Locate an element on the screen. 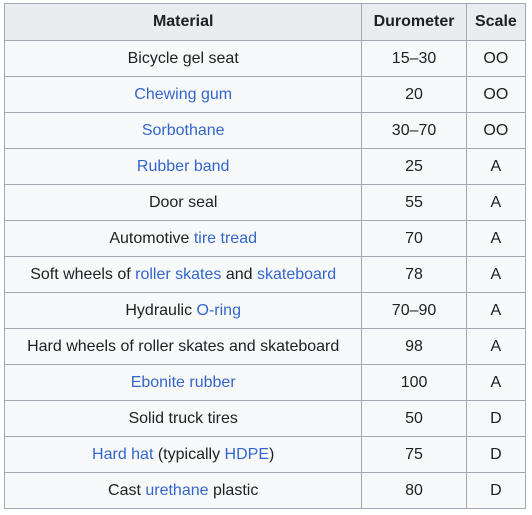 This screenshot has width=532, height=515. table-row: Sorbothane 30–70 OO is located at coordinates (265, 130).